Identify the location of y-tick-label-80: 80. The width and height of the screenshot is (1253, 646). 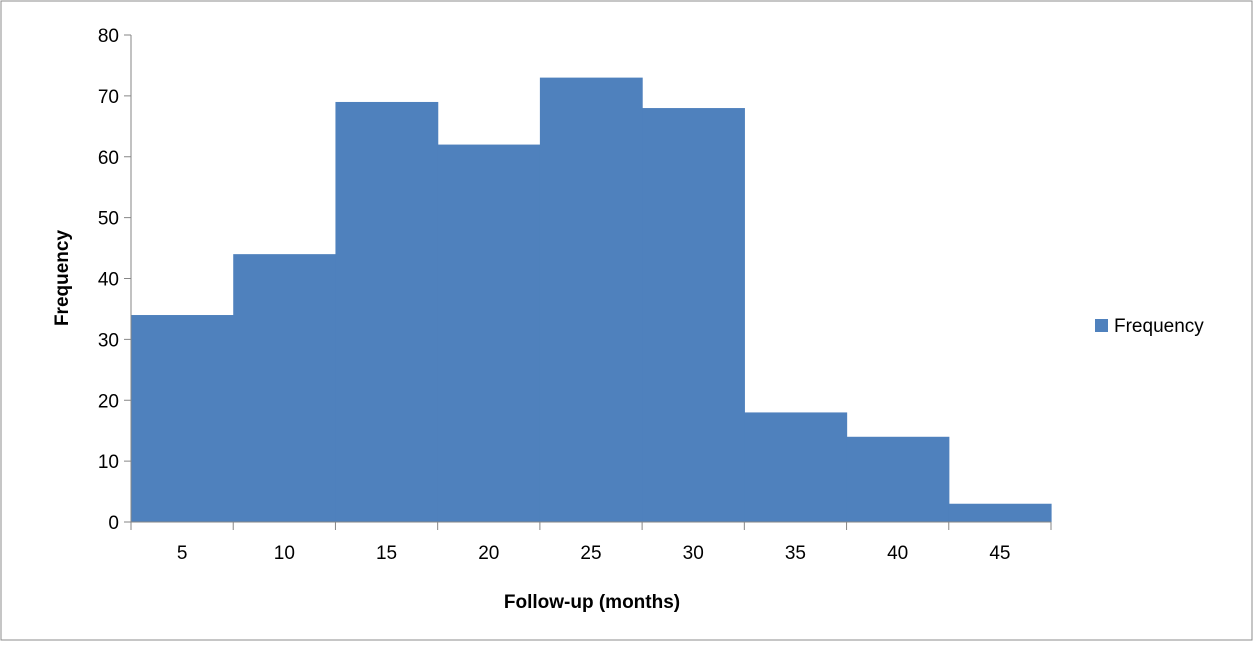
(108, 36).